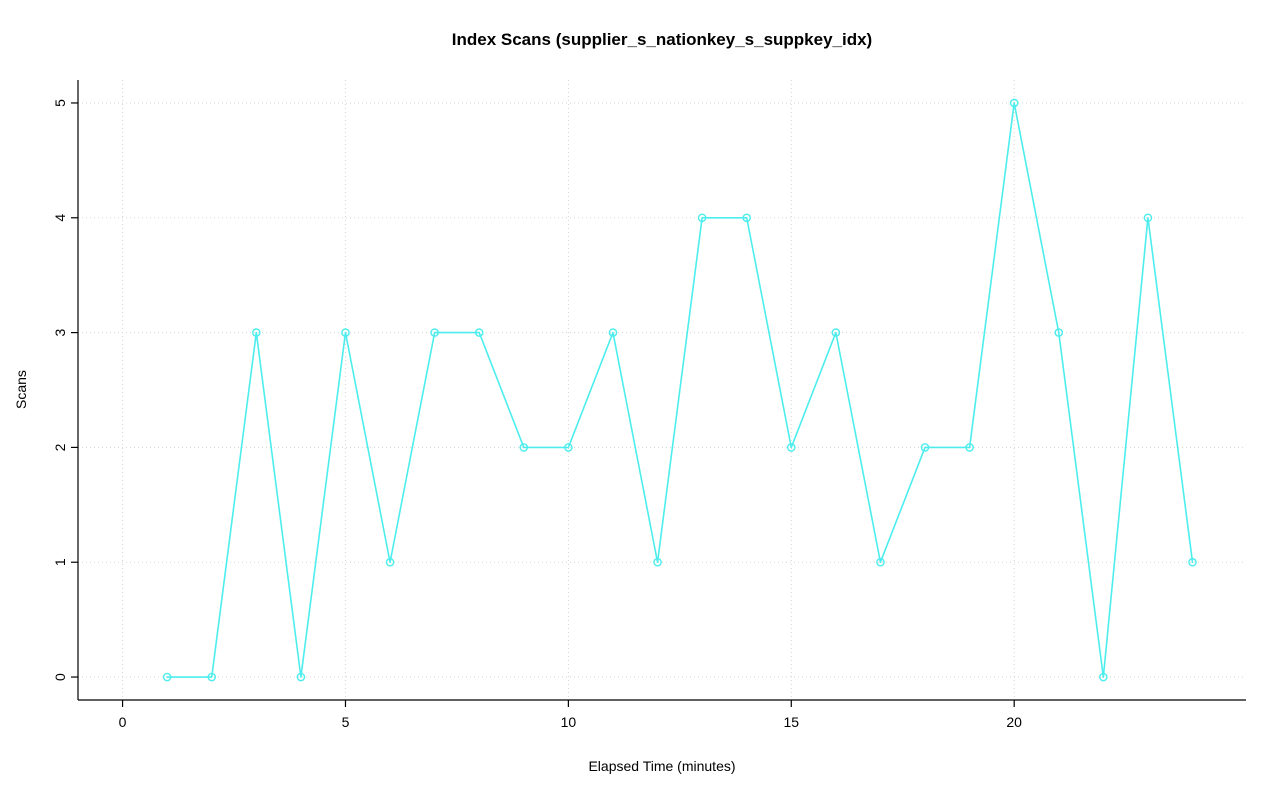 This screenshot has width=1280, height=801. What do you see at coordinates (21, 390) in the screenshot?
I see `y-axis-label: Scans` at bounding box center [21, 390].